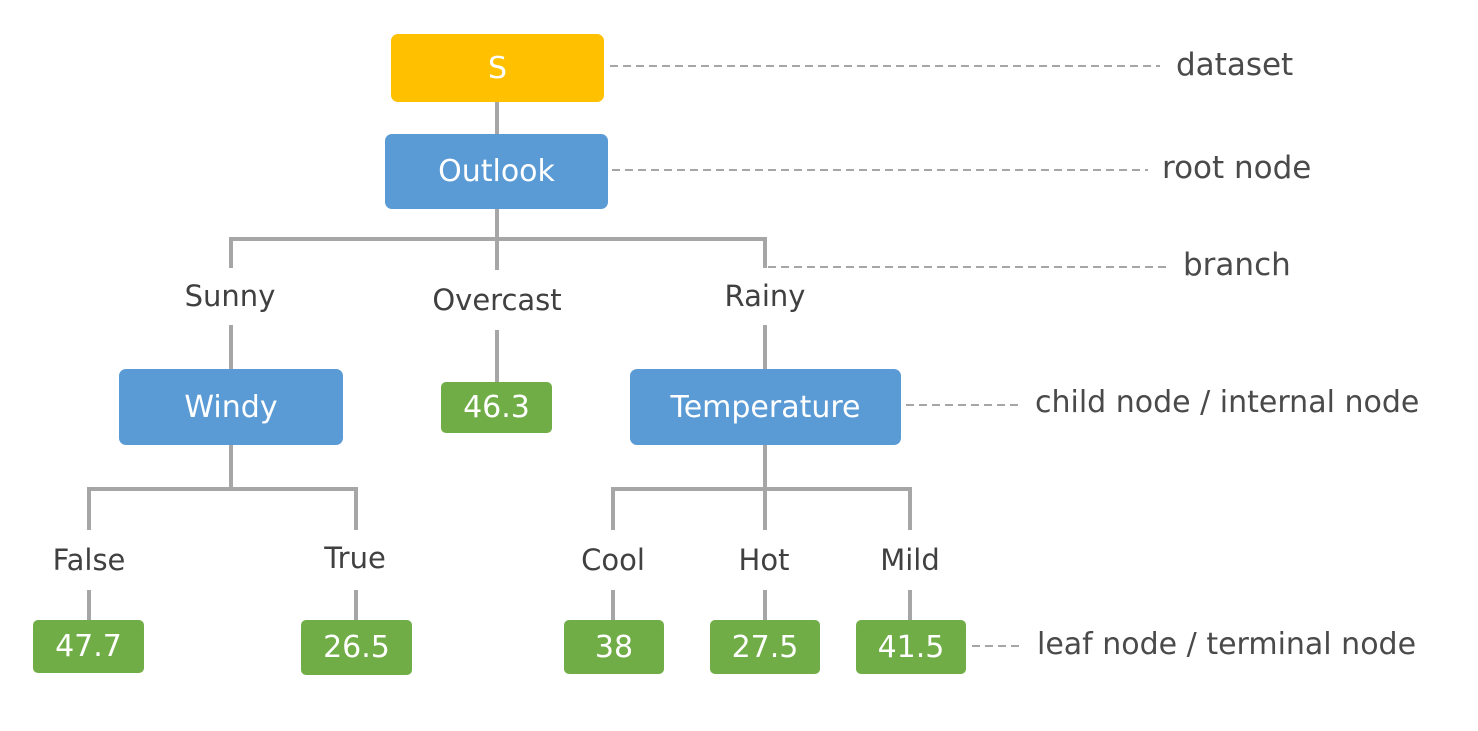 The height and width of the screenshot is (731, 1478). What do you see at coordinates (496, 407) in the screenshot?
I see `leaf-node-overcast: 46.3` at bounding box center [496, 407].